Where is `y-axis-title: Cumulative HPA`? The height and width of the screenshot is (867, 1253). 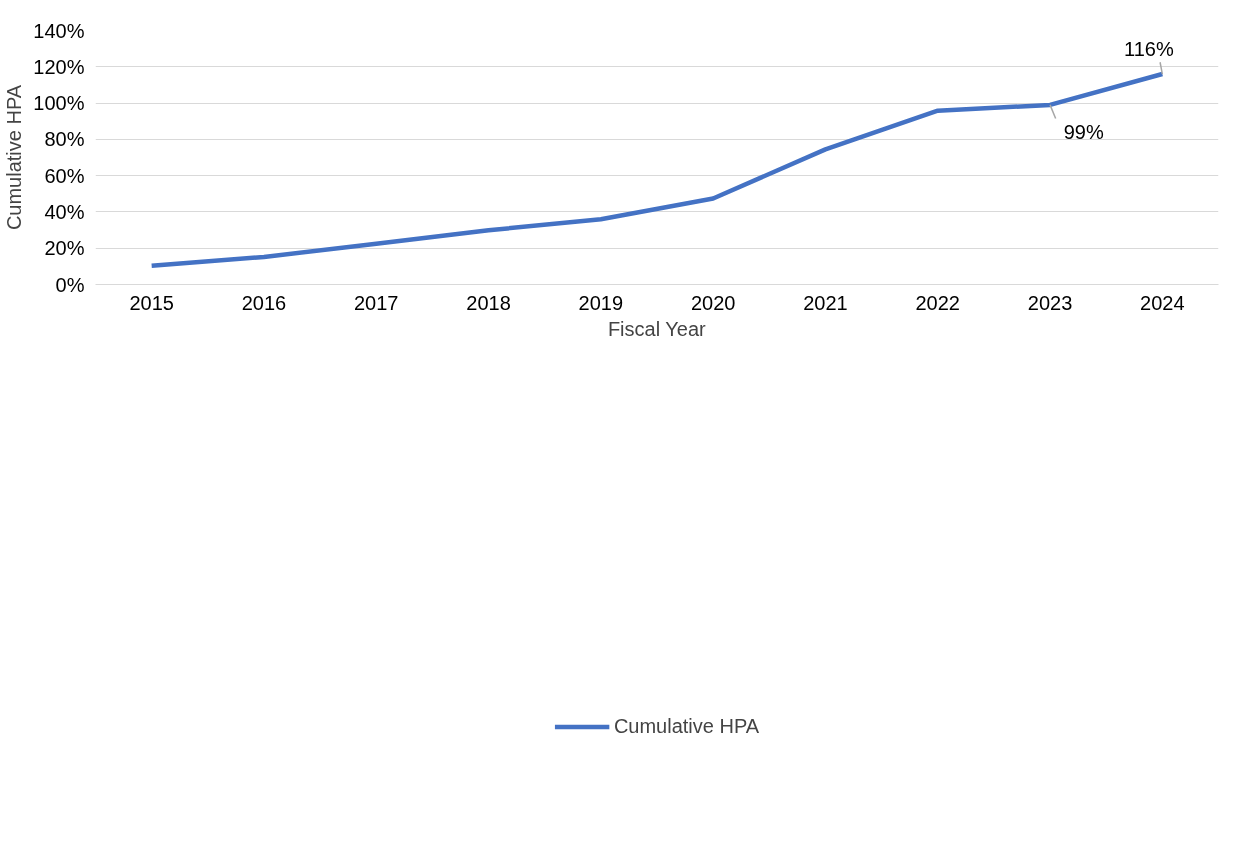 y-axis-title: Cumulative HPA is located at coordinates (14, 157).